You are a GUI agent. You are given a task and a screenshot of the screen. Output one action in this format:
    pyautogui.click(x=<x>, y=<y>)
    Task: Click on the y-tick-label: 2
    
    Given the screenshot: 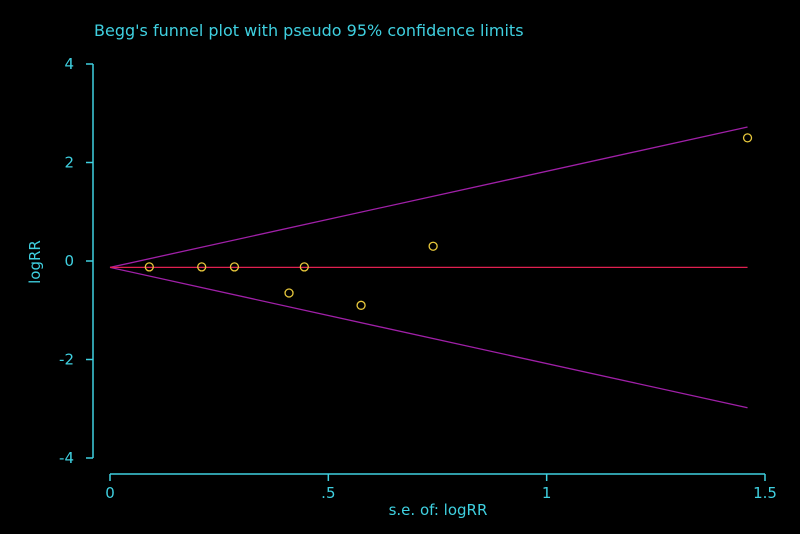 What is the action you would take?
    pyautogui.click(x=69, y=163)
    